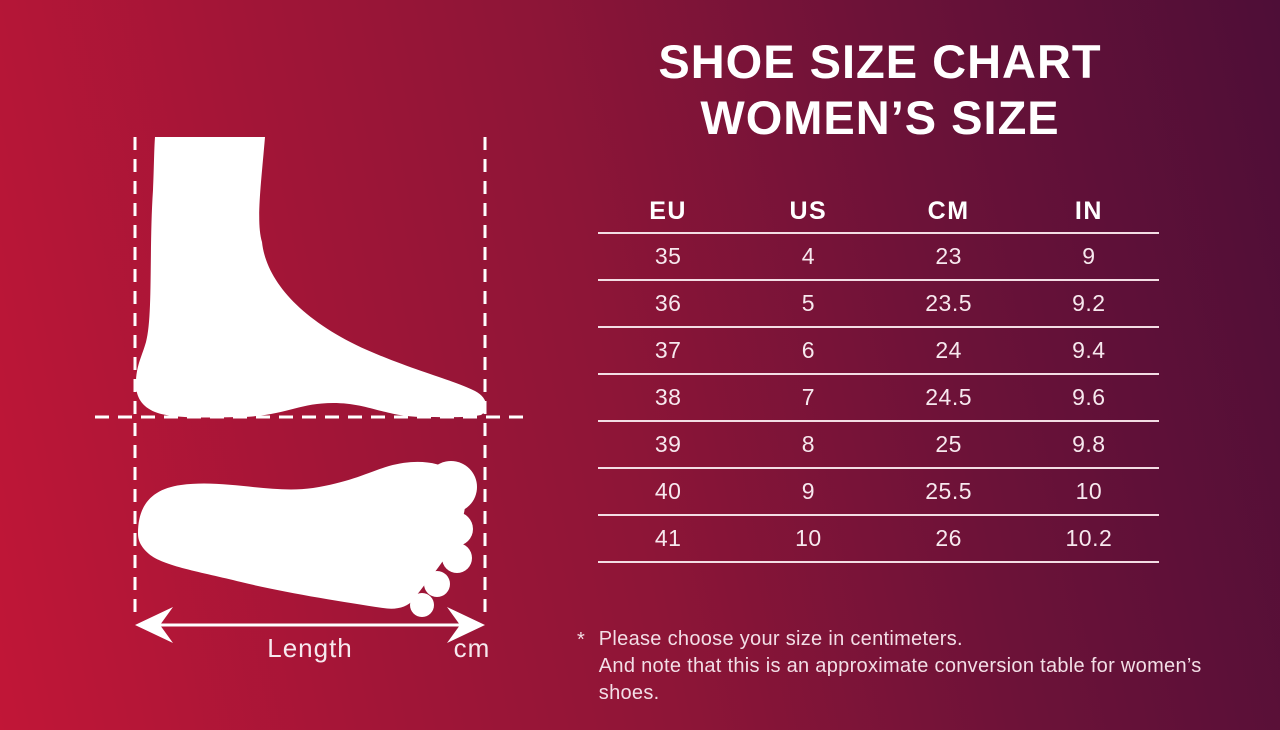 The height and width of the screenshot is (730, 1280). Describe the element at coordinates (808, 397) in the screenshot. I see `cell-us: 7` at that location.